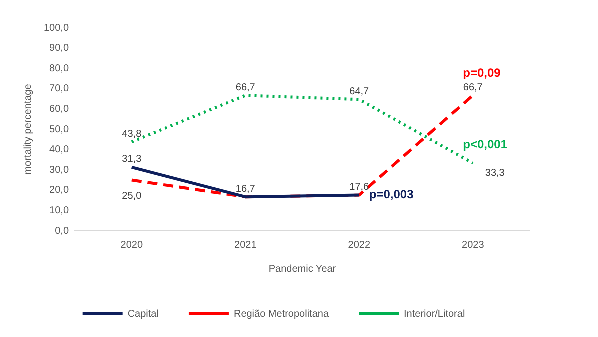 Image resolution: width=598 pixels, height=337 pixels. Describe the element at coordinates (132, 196) in the screenshot. I see `data-label: 25,0` at that location.